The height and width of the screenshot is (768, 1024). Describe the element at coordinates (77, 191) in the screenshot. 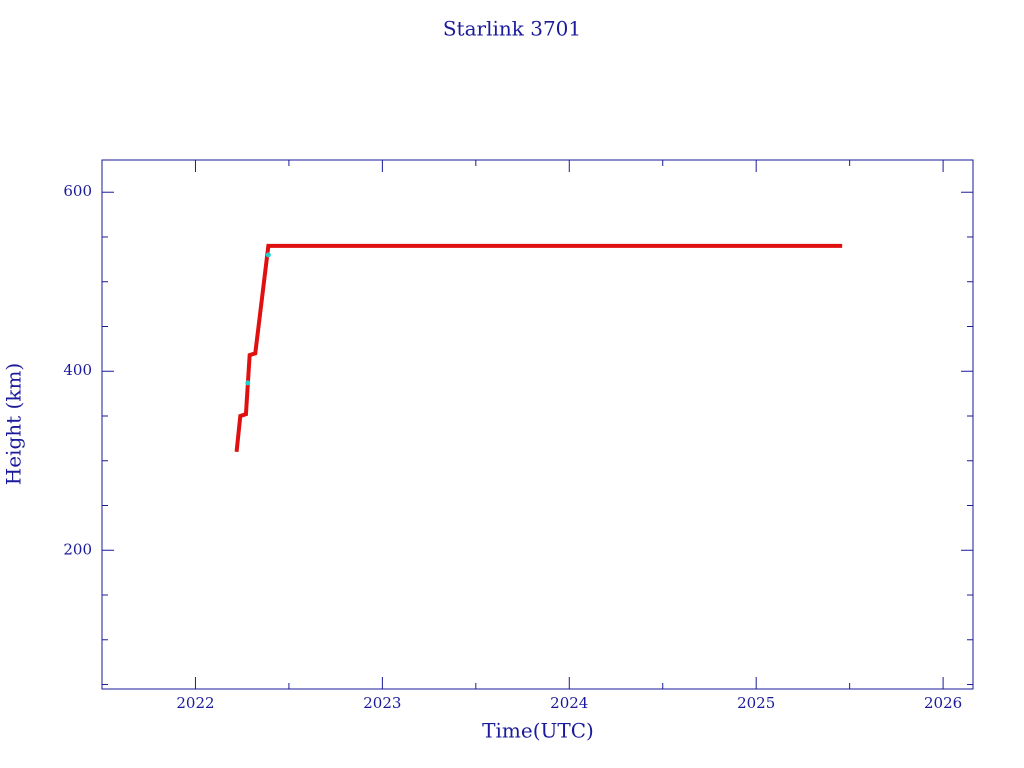

I see `y-tick-label: 600` at that location.